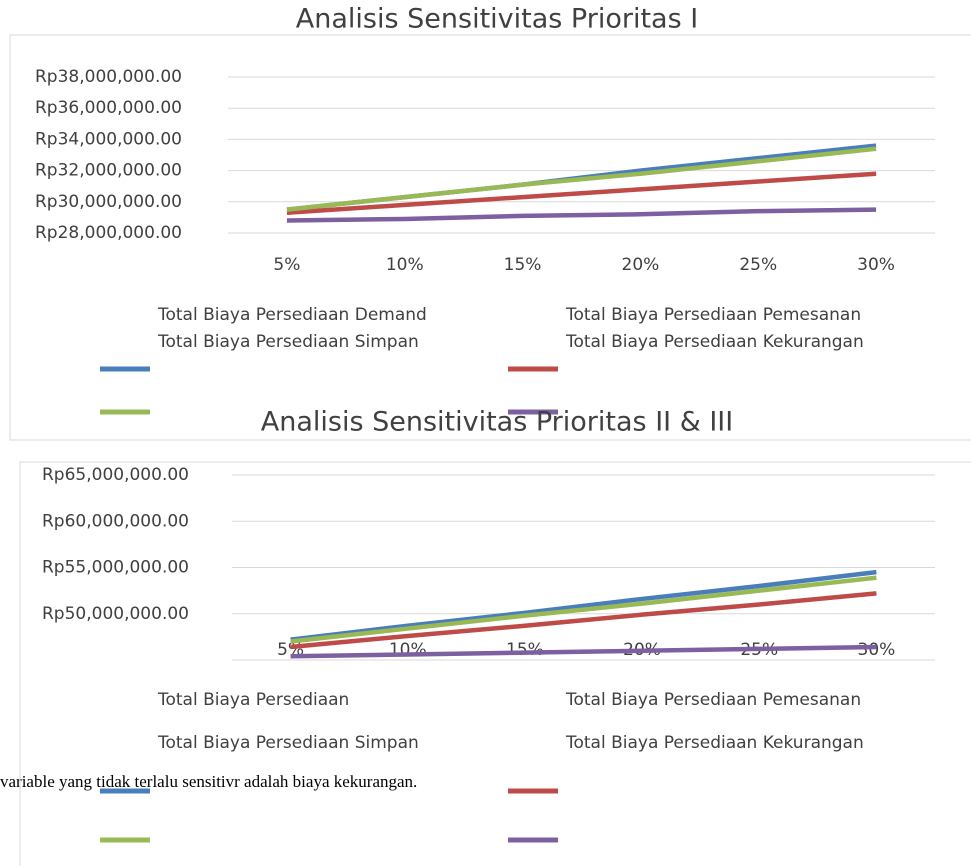  What do you see at coordinates (108, 77) in the screenshot?
I see `y-tick-label: Rp38,000,000.00` at bounding box center [108, 77].